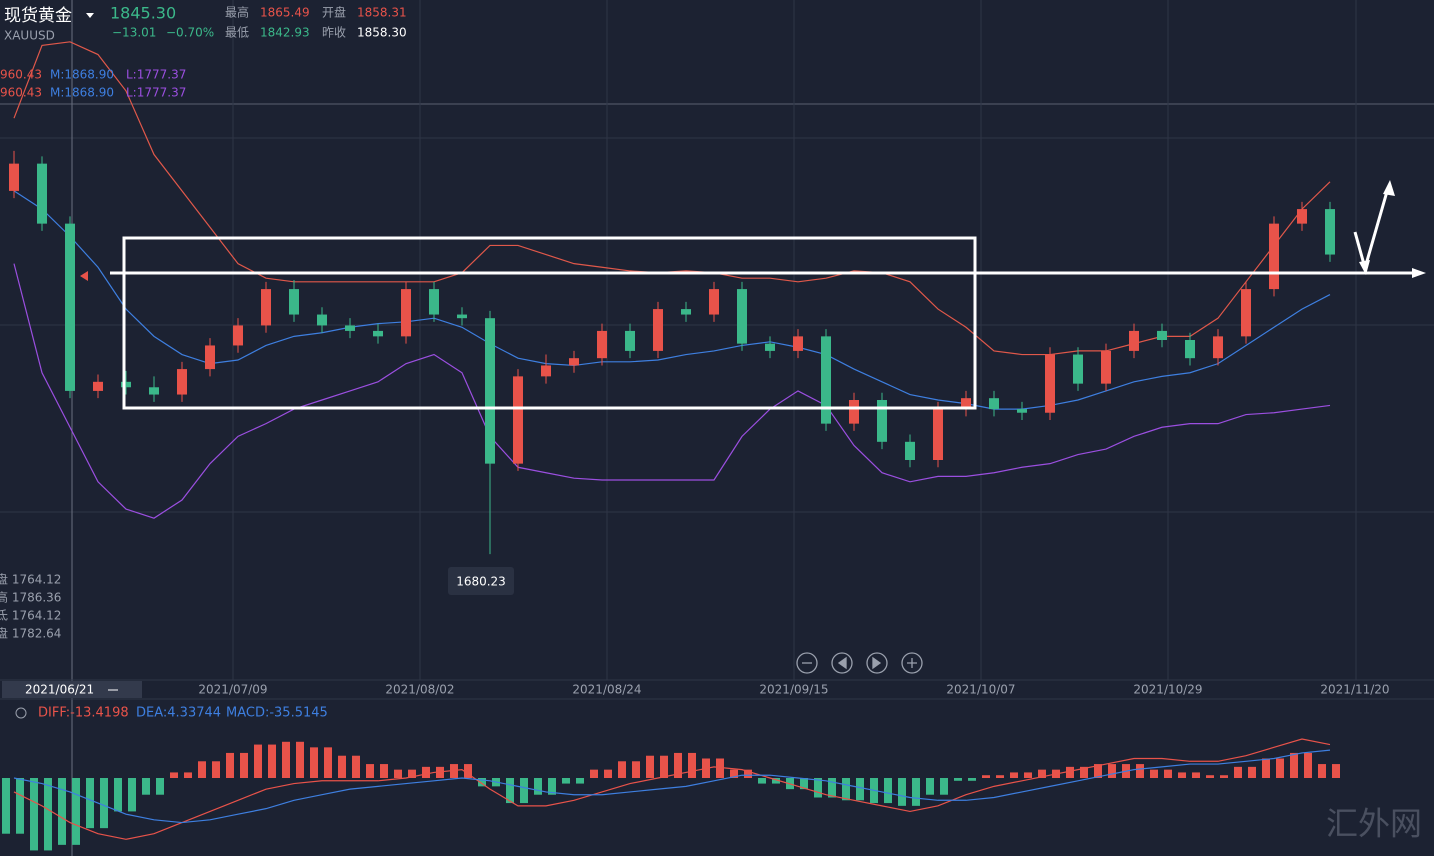 Image resolution: width=1434 pixels, height=856 pixels. I want to click on crosshair-date: 2021/06/21, so click(59, 690).